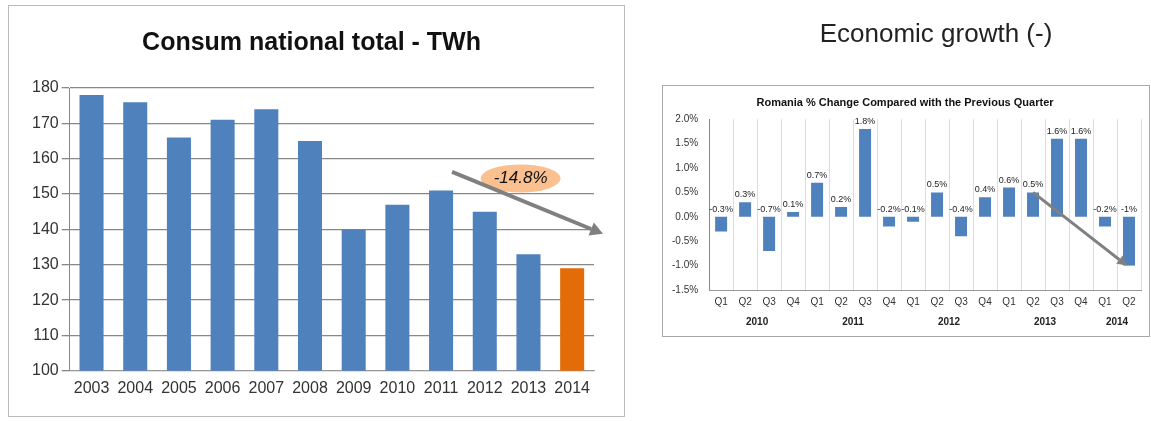  What do you see at coordinates (687, 167) in the screenshot?
I see `y-tick-label: 1.0%` at bounding box center [687, 167].